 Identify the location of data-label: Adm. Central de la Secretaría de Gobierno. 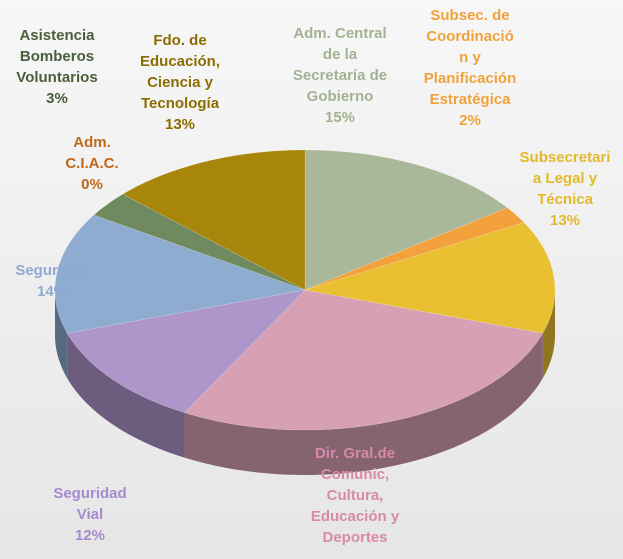
(340, 65).